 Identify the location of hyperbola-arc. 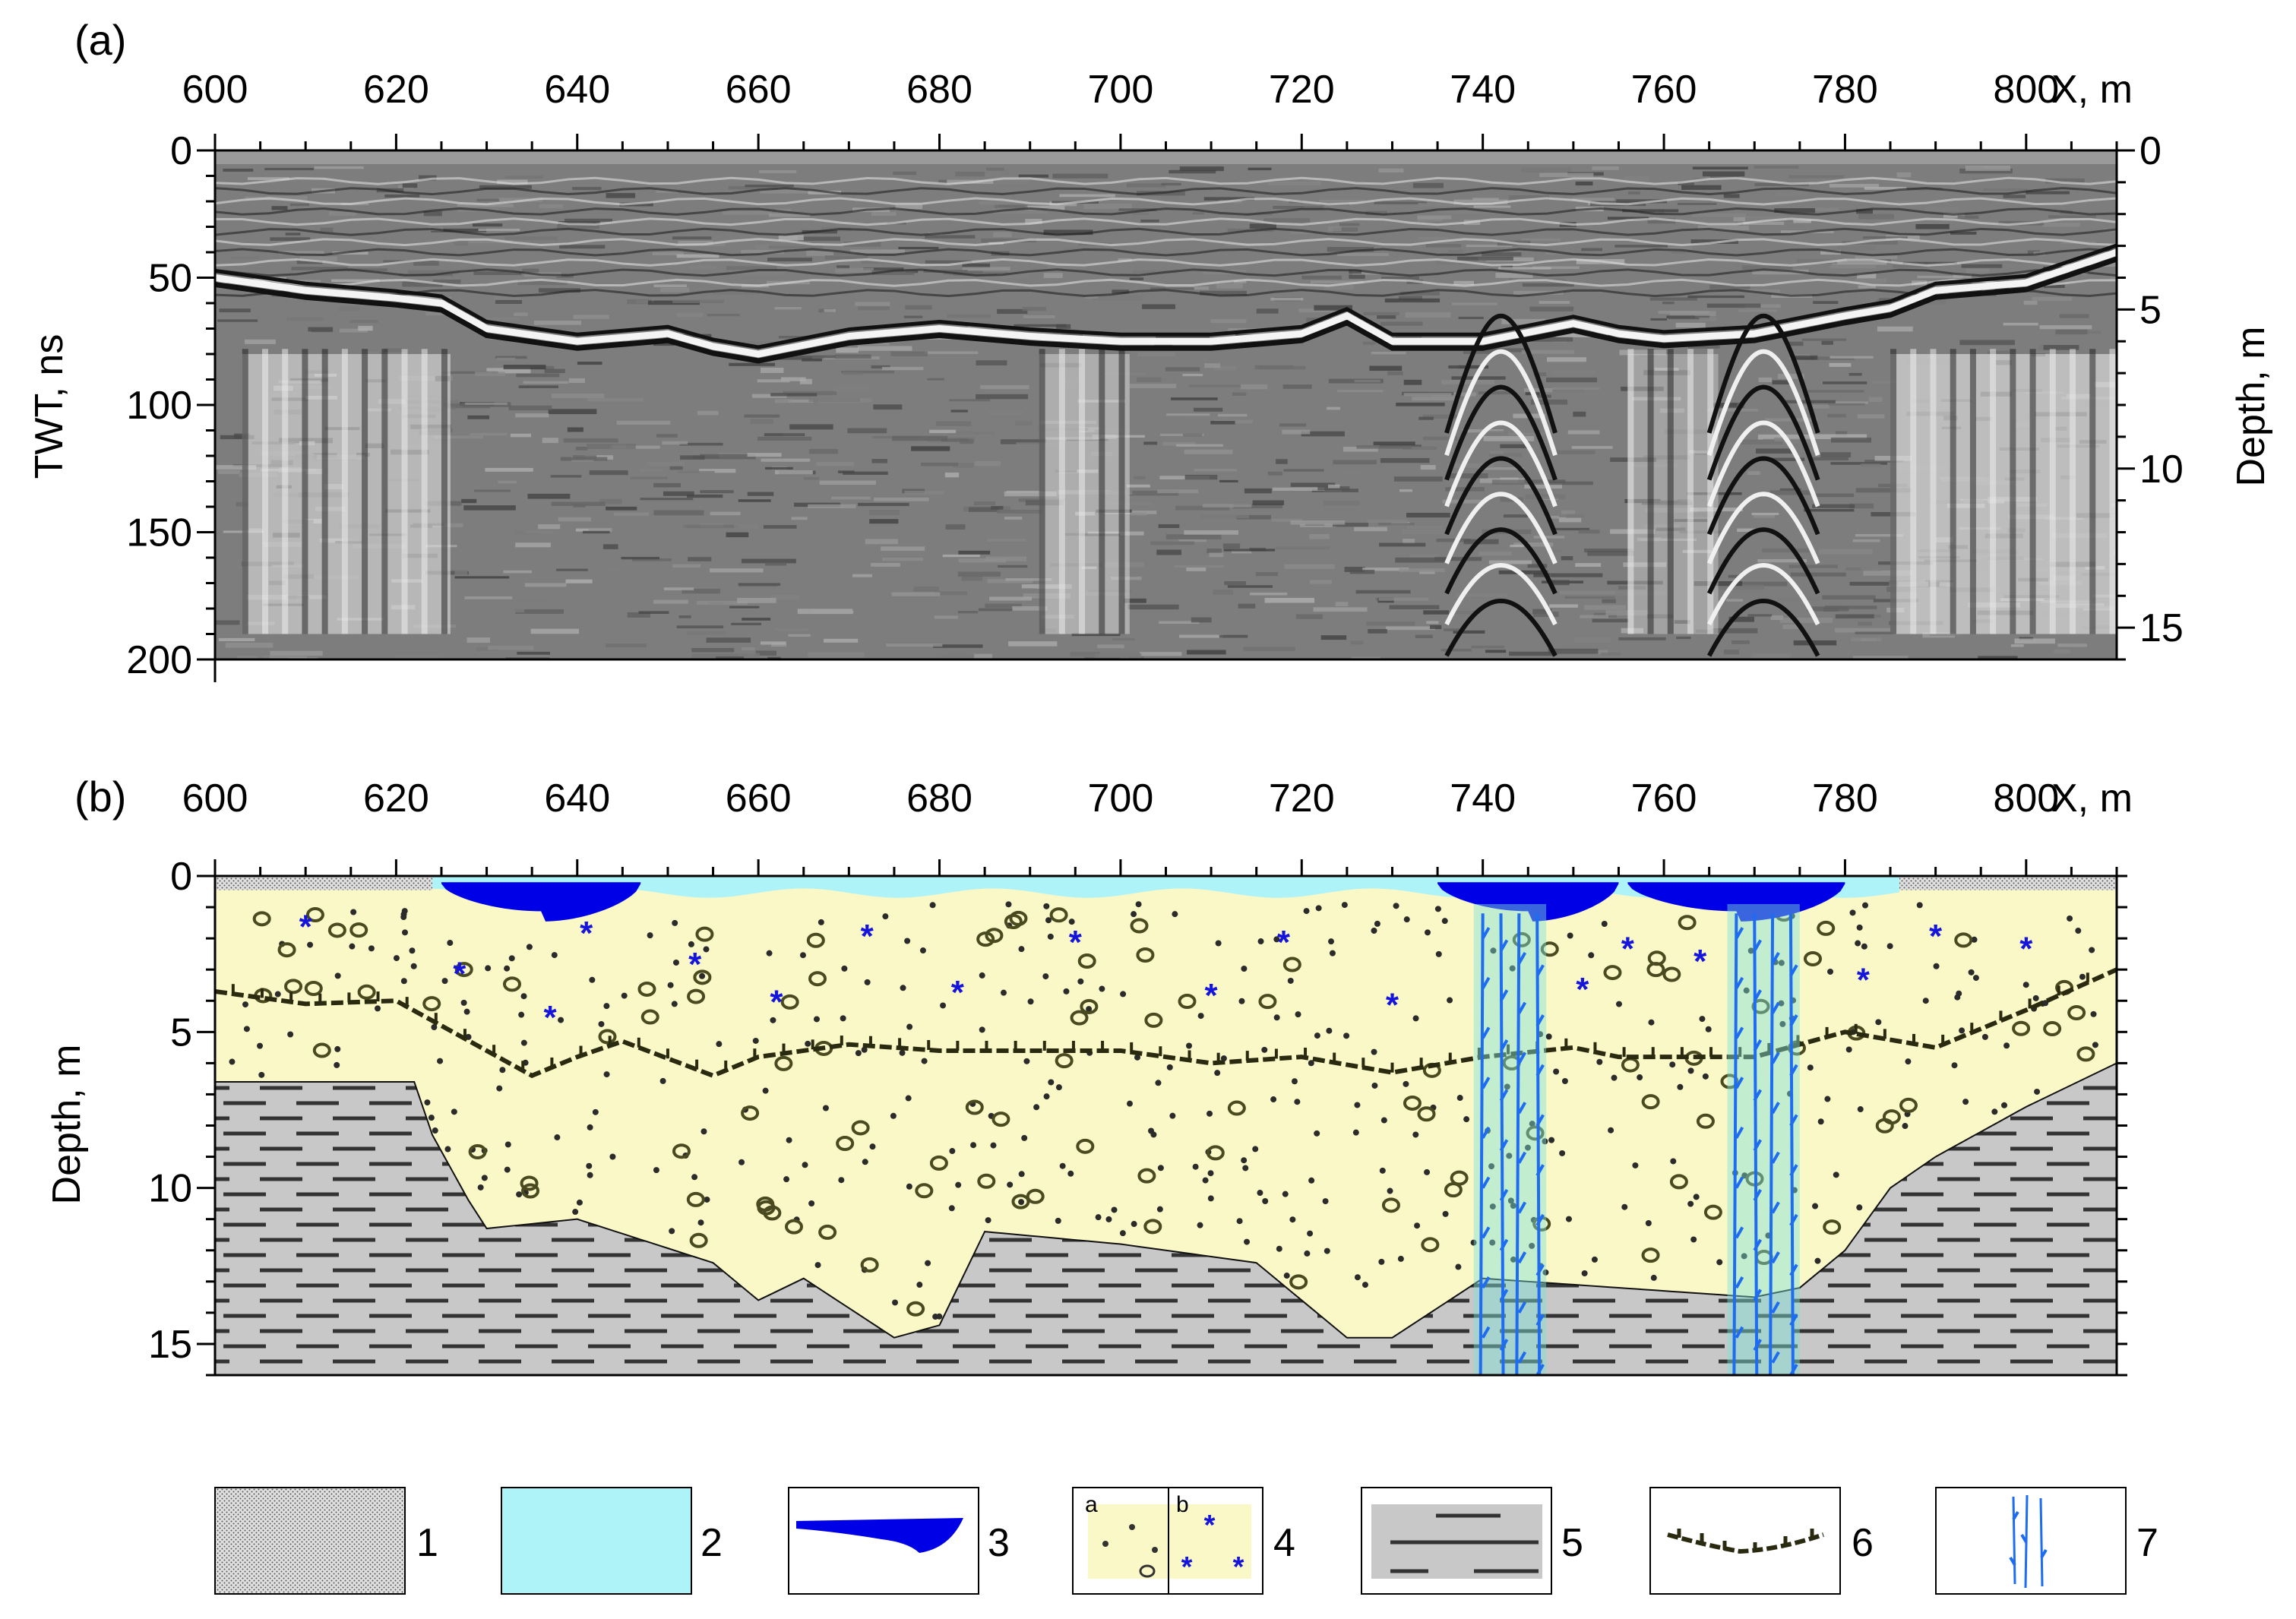
(1763, 464).